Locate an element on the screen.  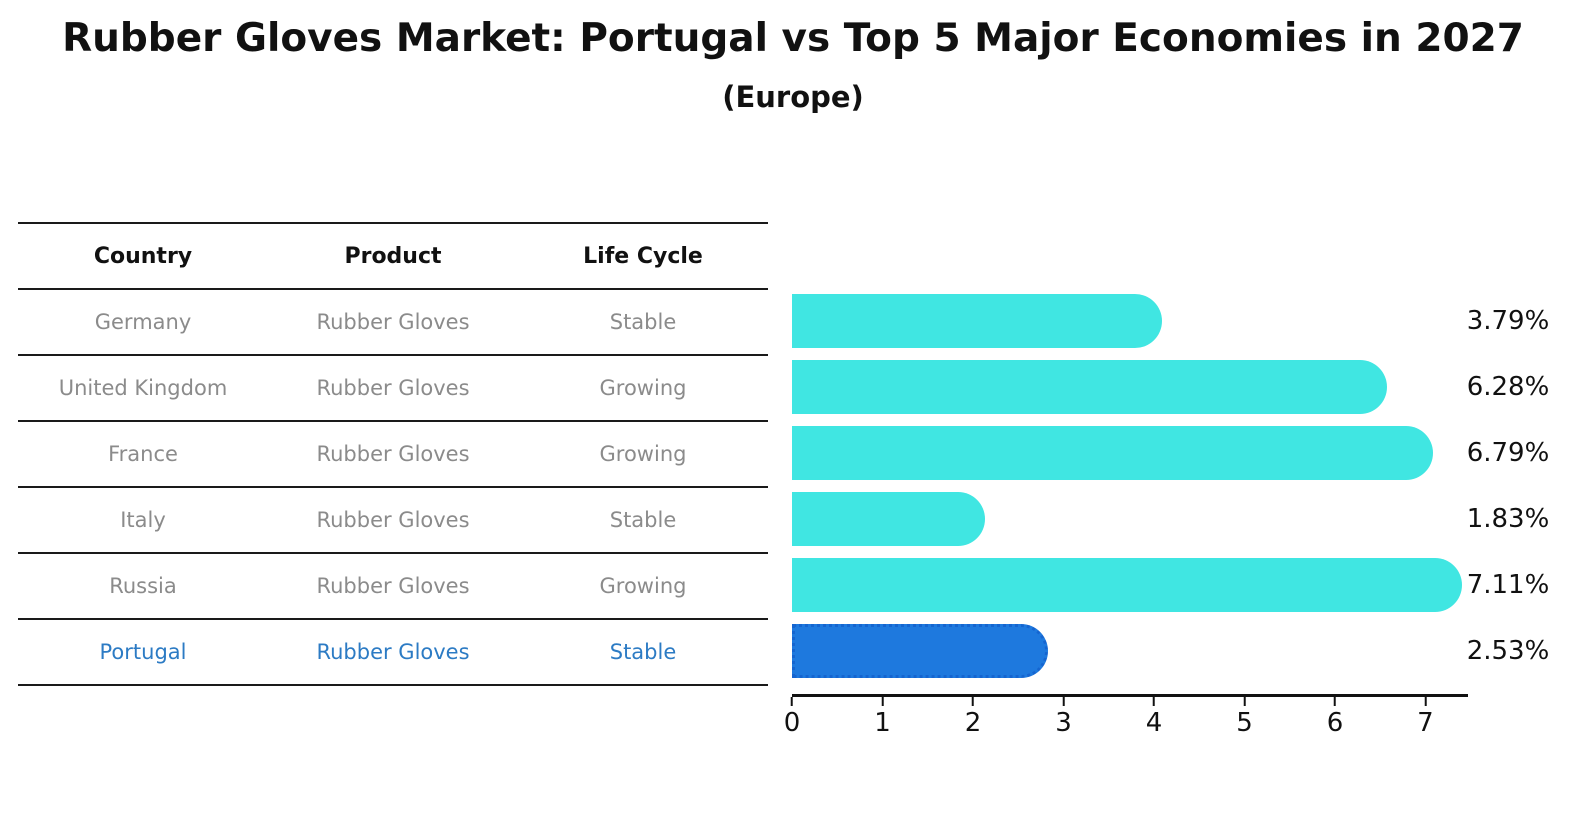
tick-label: 2 is located at coordinates (973, 723).